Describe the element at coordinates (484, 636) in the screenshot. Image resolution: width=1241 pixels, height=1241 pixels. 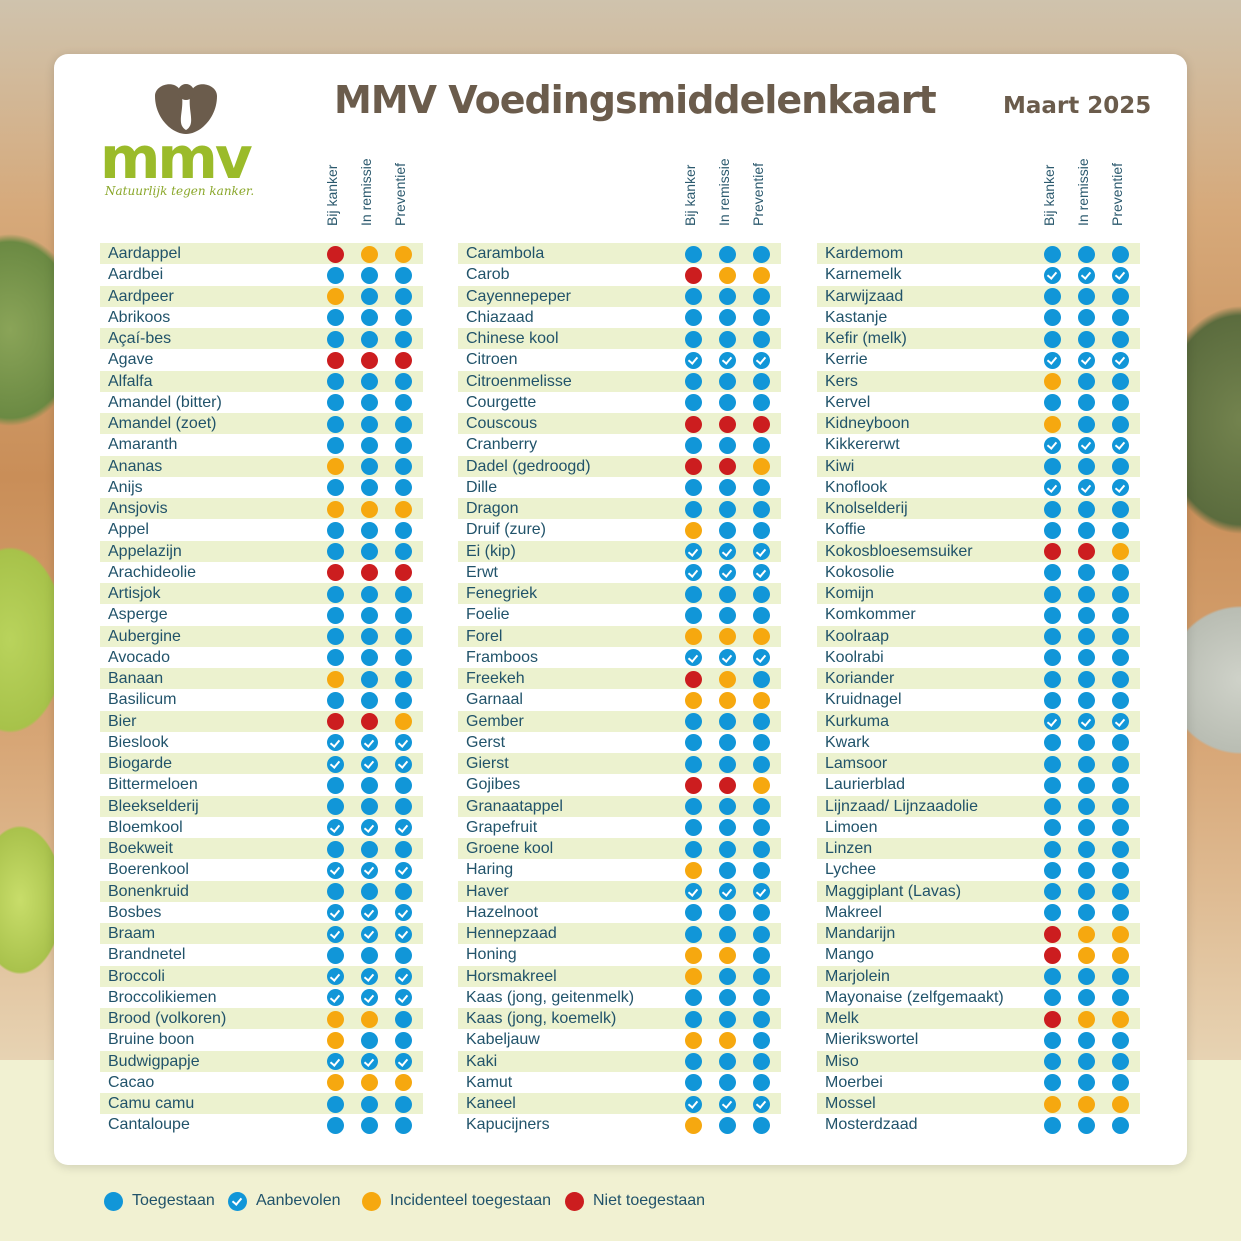
I see `food-name: Forel` at that location.